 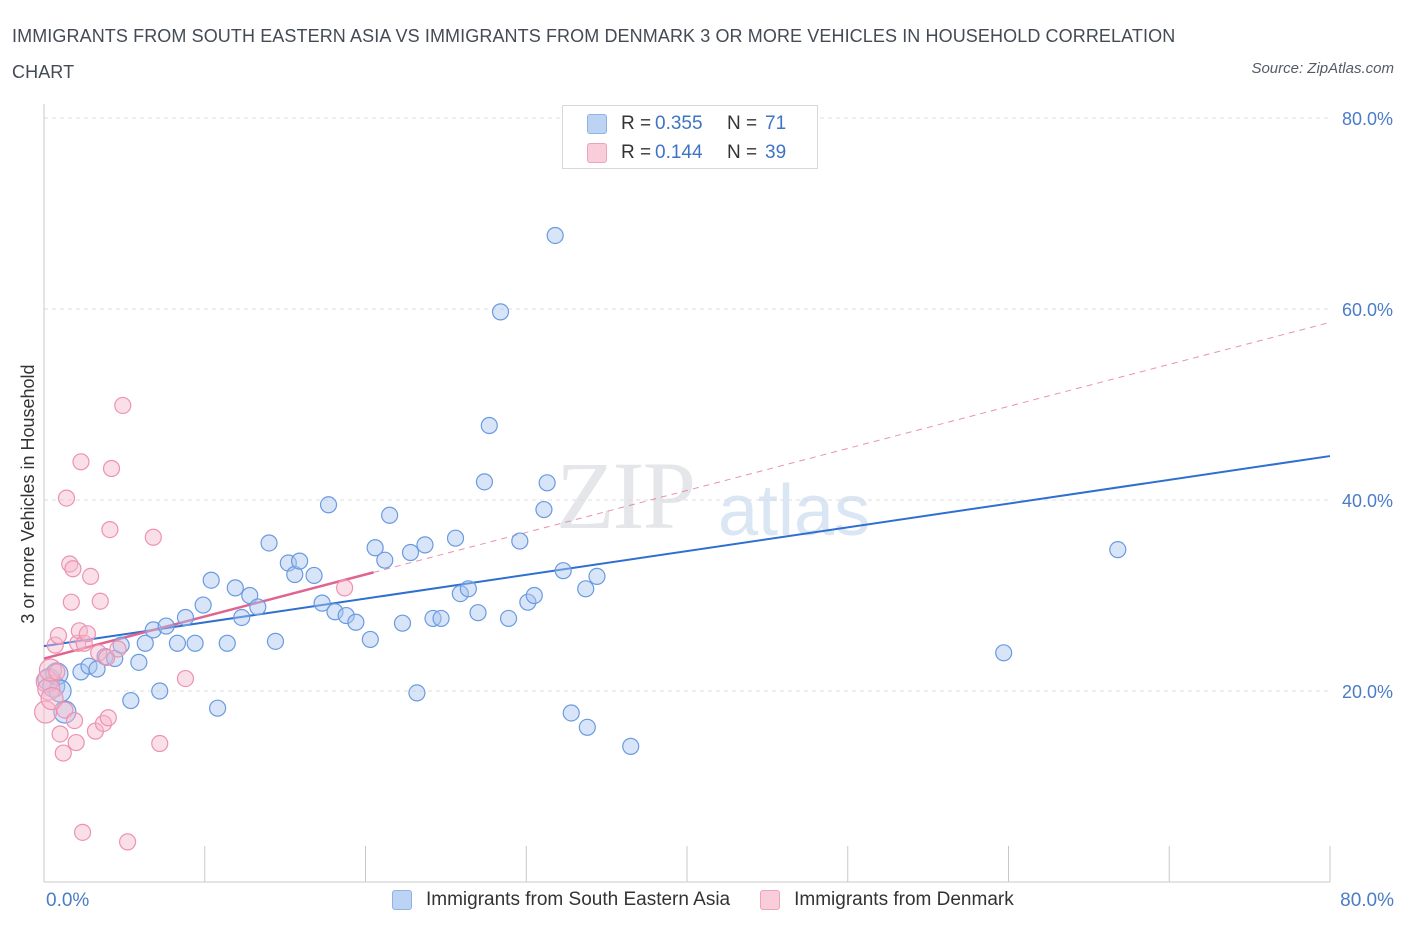 What do you see at coordinates (776, 152) in the screenshot?
I see `n-value: 39` at bounding box center [776, 152].